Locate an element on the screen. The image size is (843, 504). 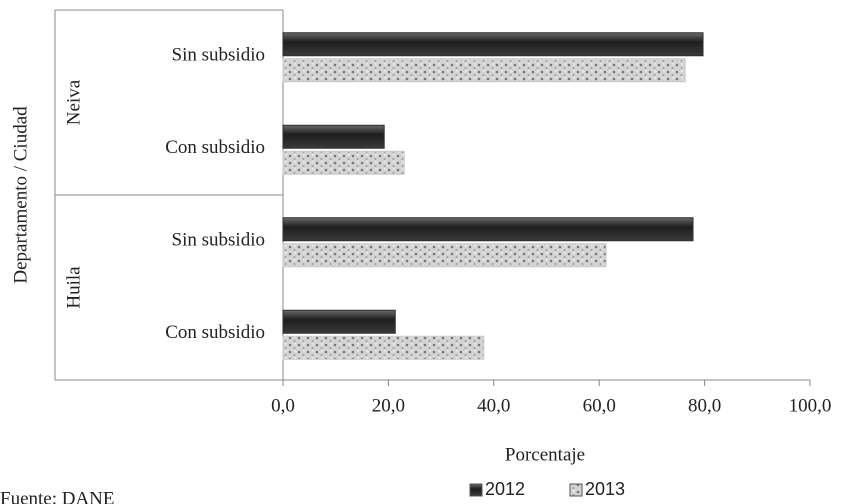
x-axis-title: Porcentaje is located at coordinates (545, 454).